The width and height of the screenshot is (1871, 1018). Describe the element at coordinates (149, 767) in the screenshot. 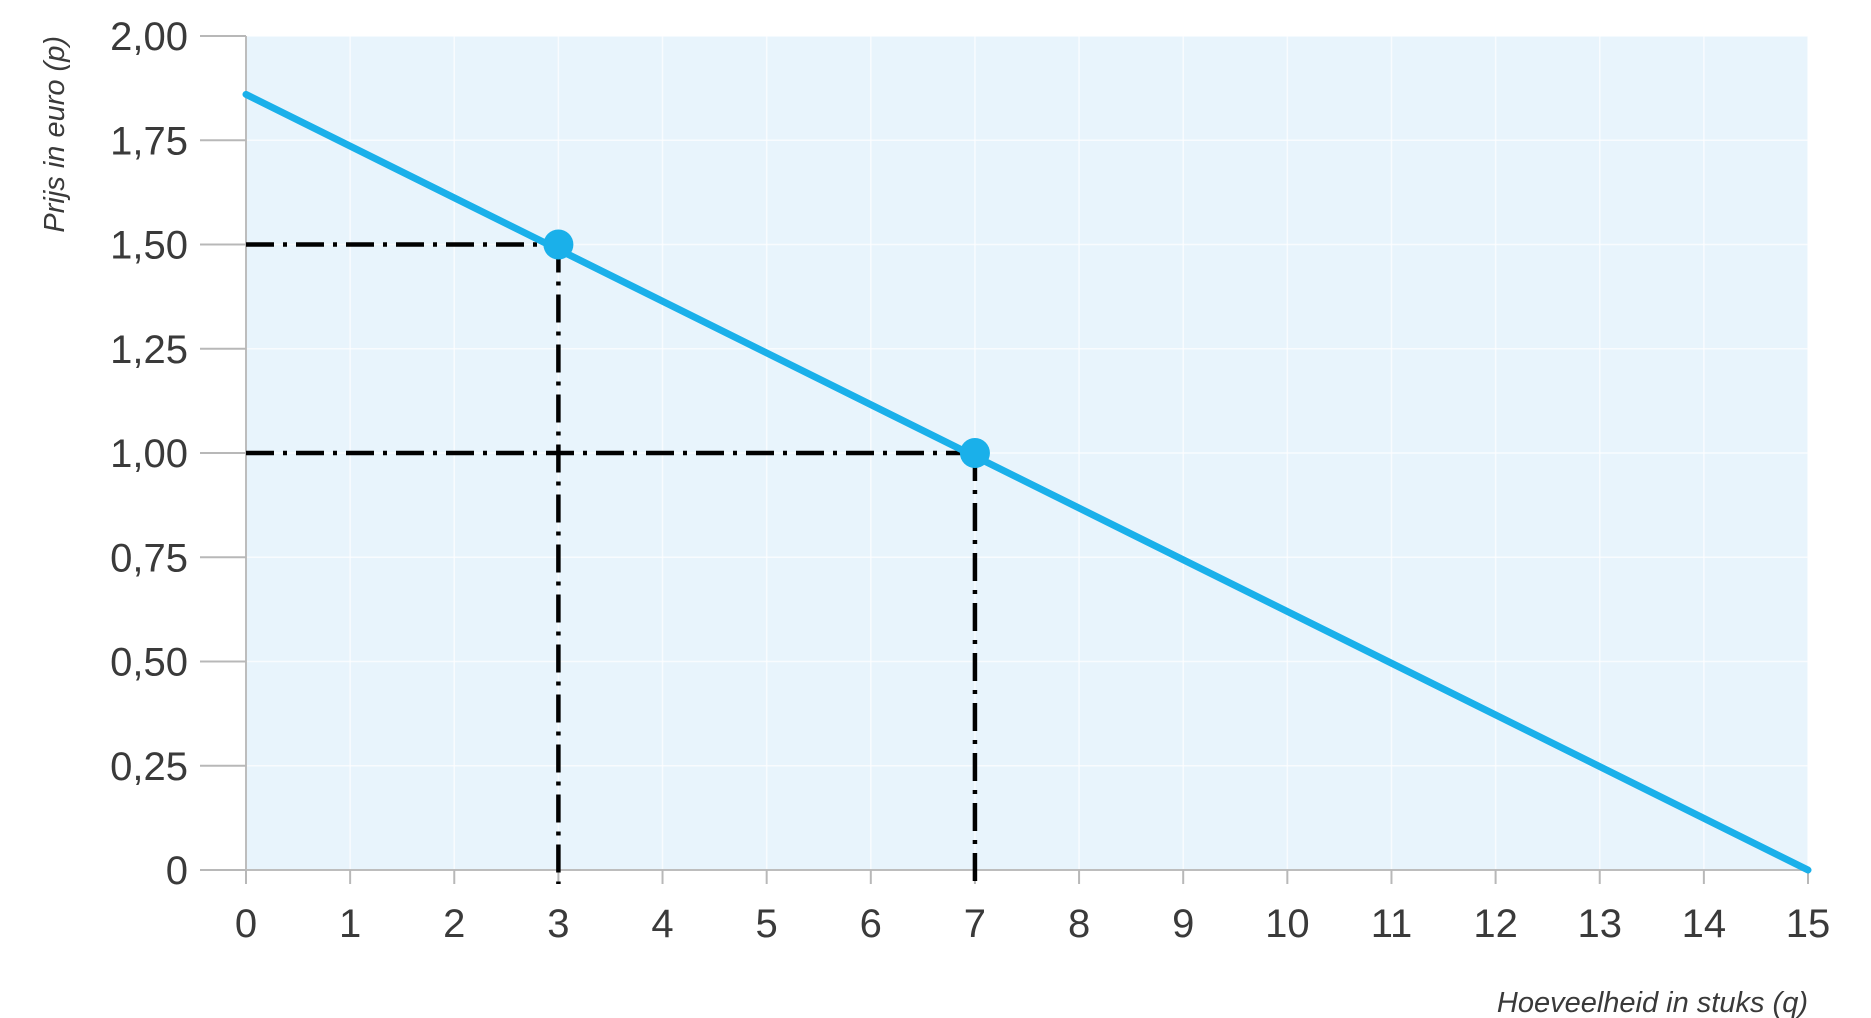

I see `y-tick-label: 0,25` at that location.